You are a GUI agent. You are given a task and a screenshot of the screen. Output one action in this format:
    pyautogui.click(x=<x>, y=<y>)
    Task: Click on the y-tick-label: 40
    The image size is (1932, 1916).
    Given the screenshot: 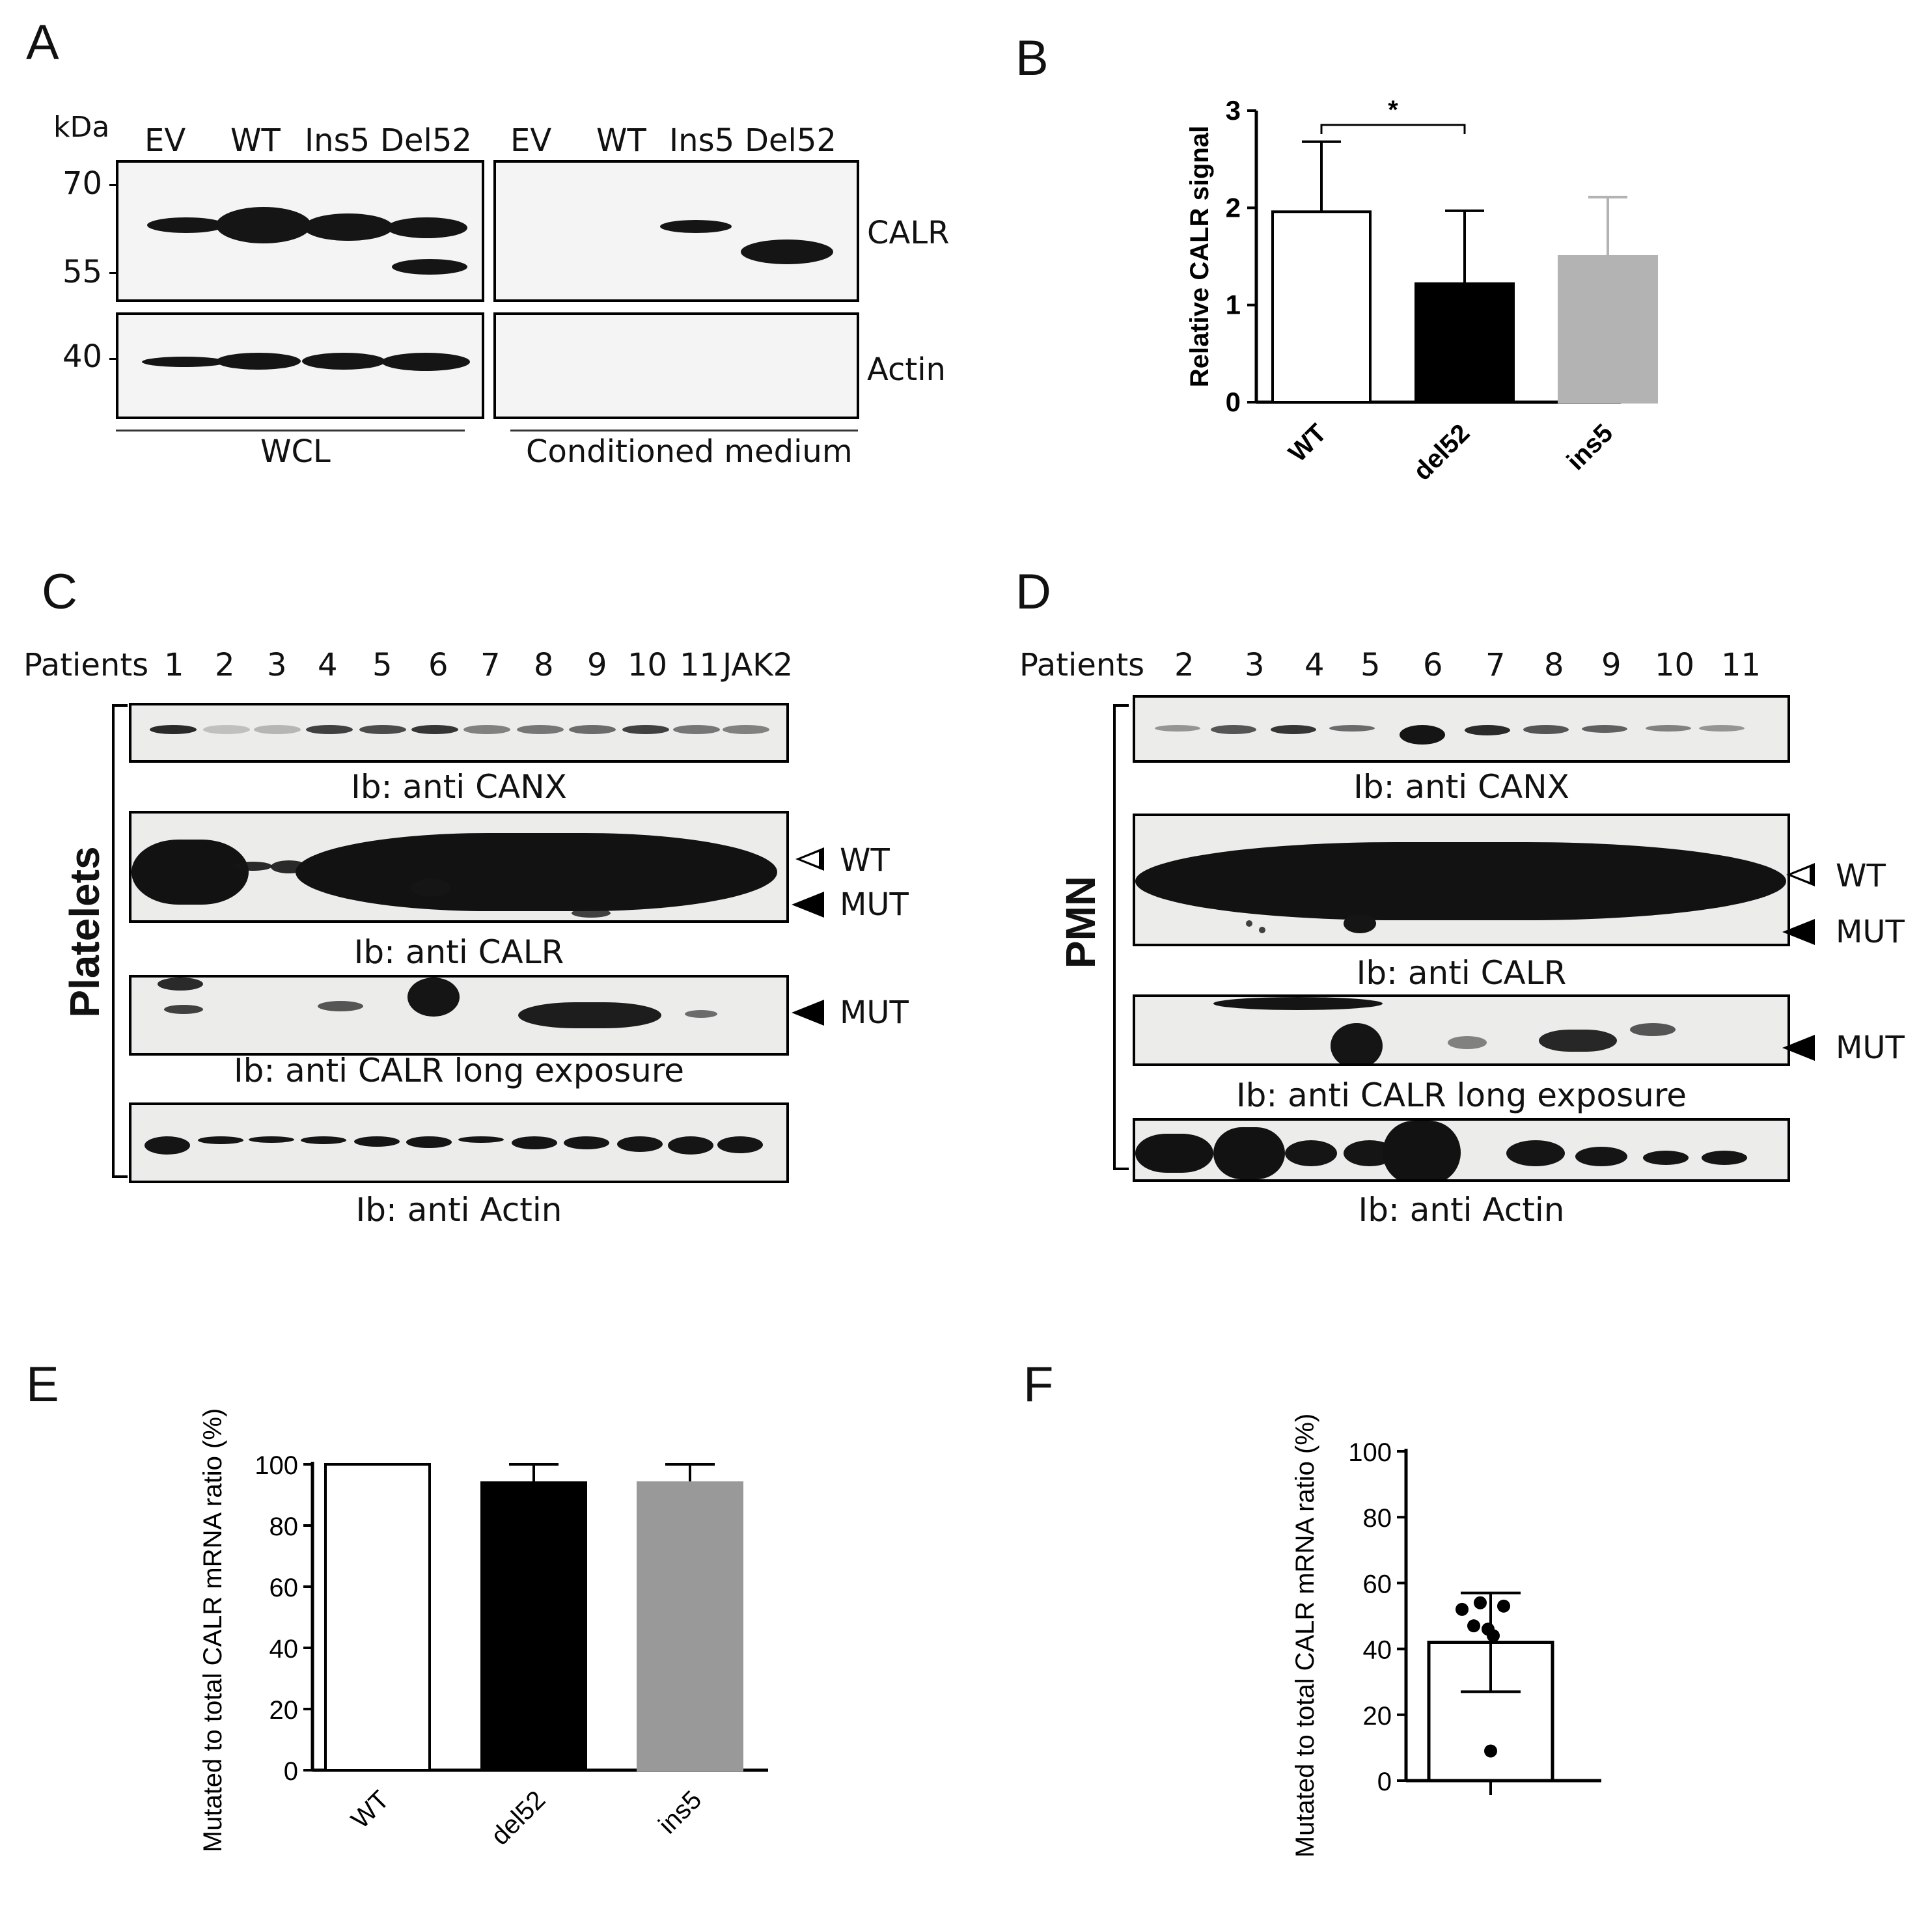 What is the action you would take?
    pyautogui.click(x=1377, y=1650)
    